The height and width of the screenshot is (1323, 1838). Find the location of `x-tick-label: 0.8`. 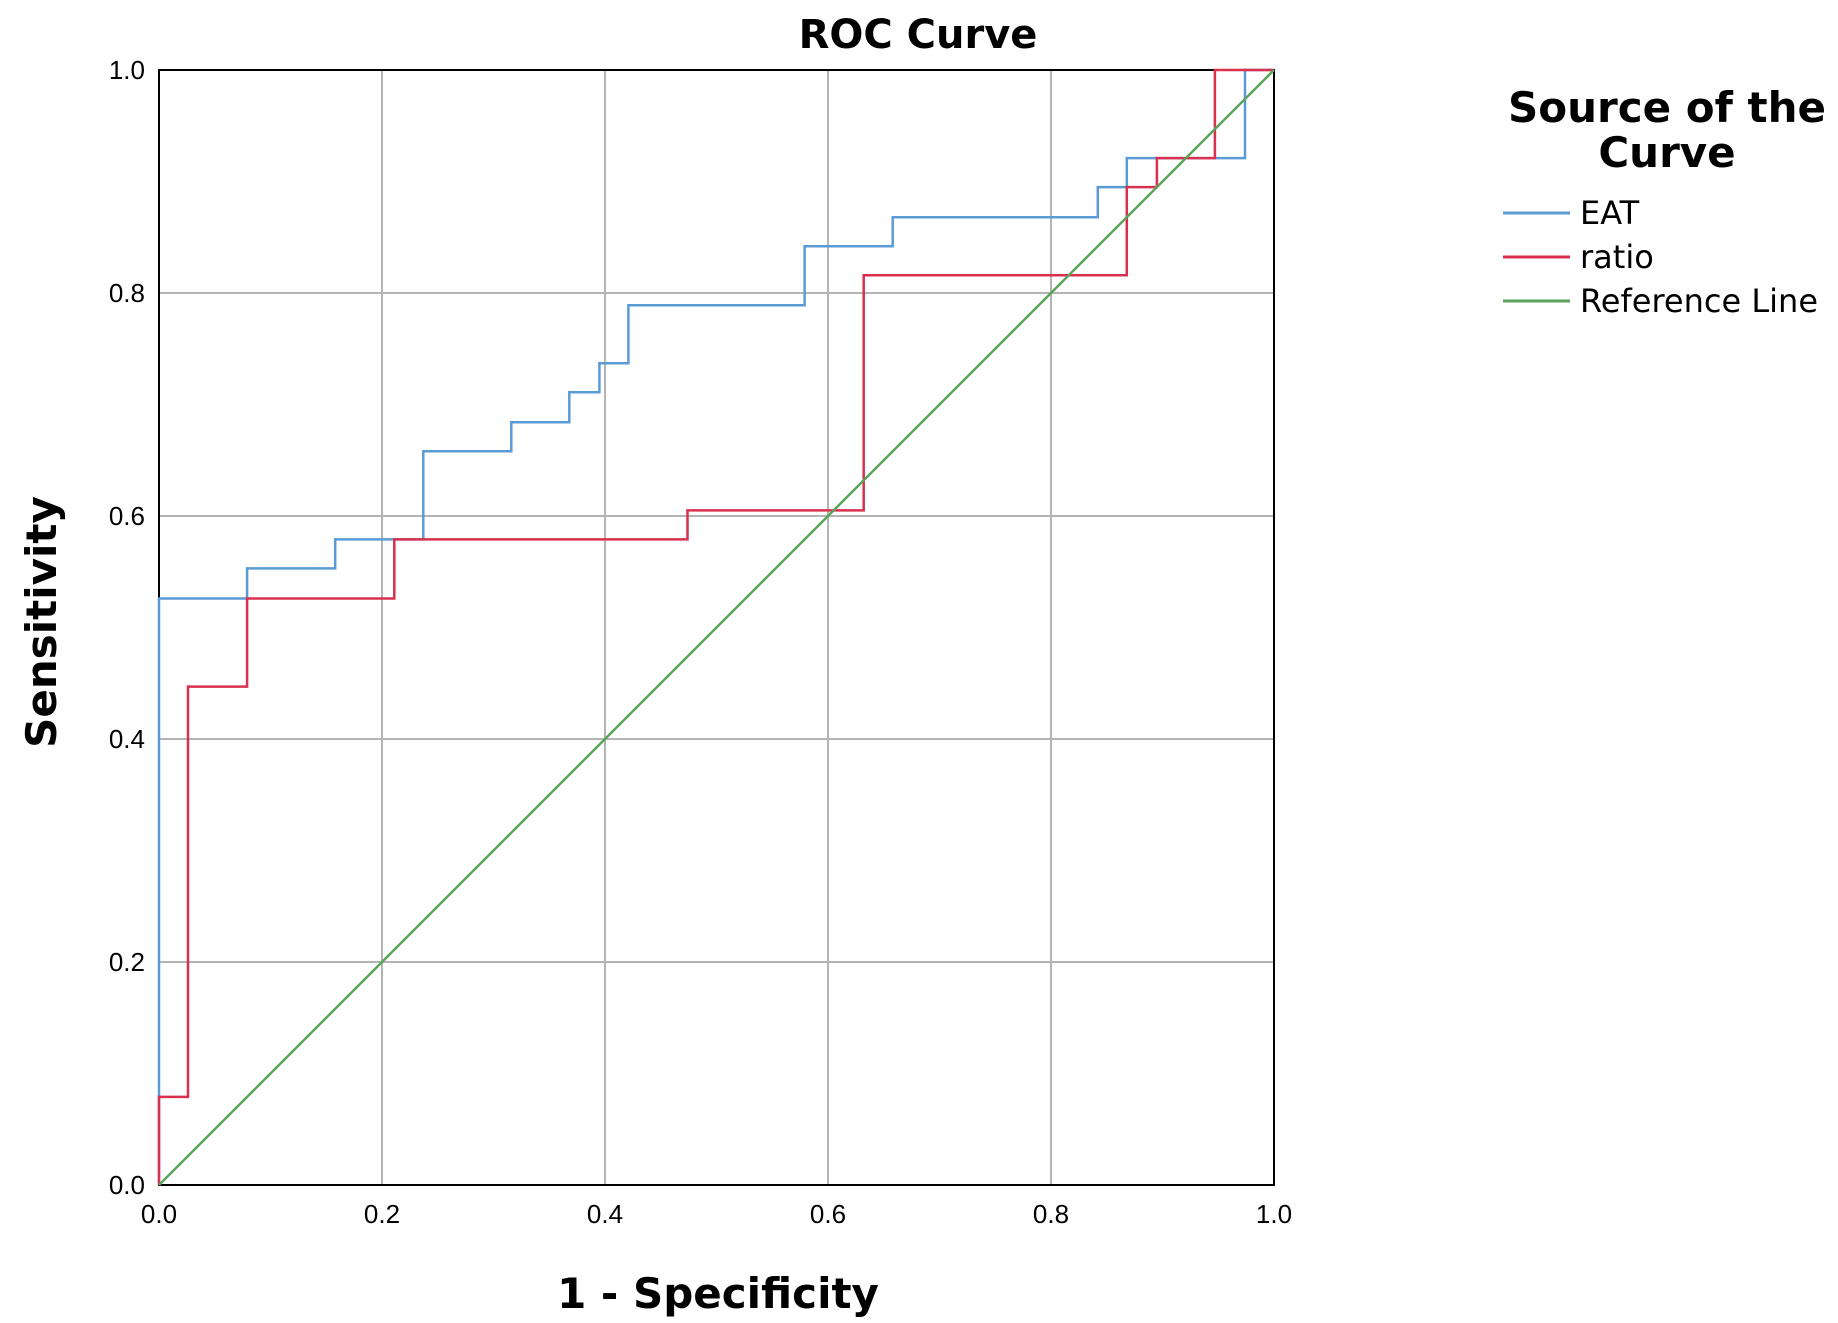

x-tick-label: 0.8 is located at coordinates (1051, 1214).